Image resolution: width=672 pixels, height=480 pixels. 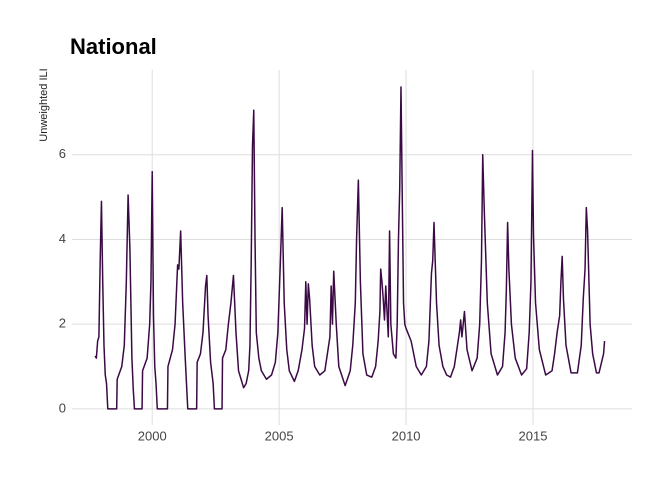 I want to click on y-tick-label: 2, so click(x=62, y=323).